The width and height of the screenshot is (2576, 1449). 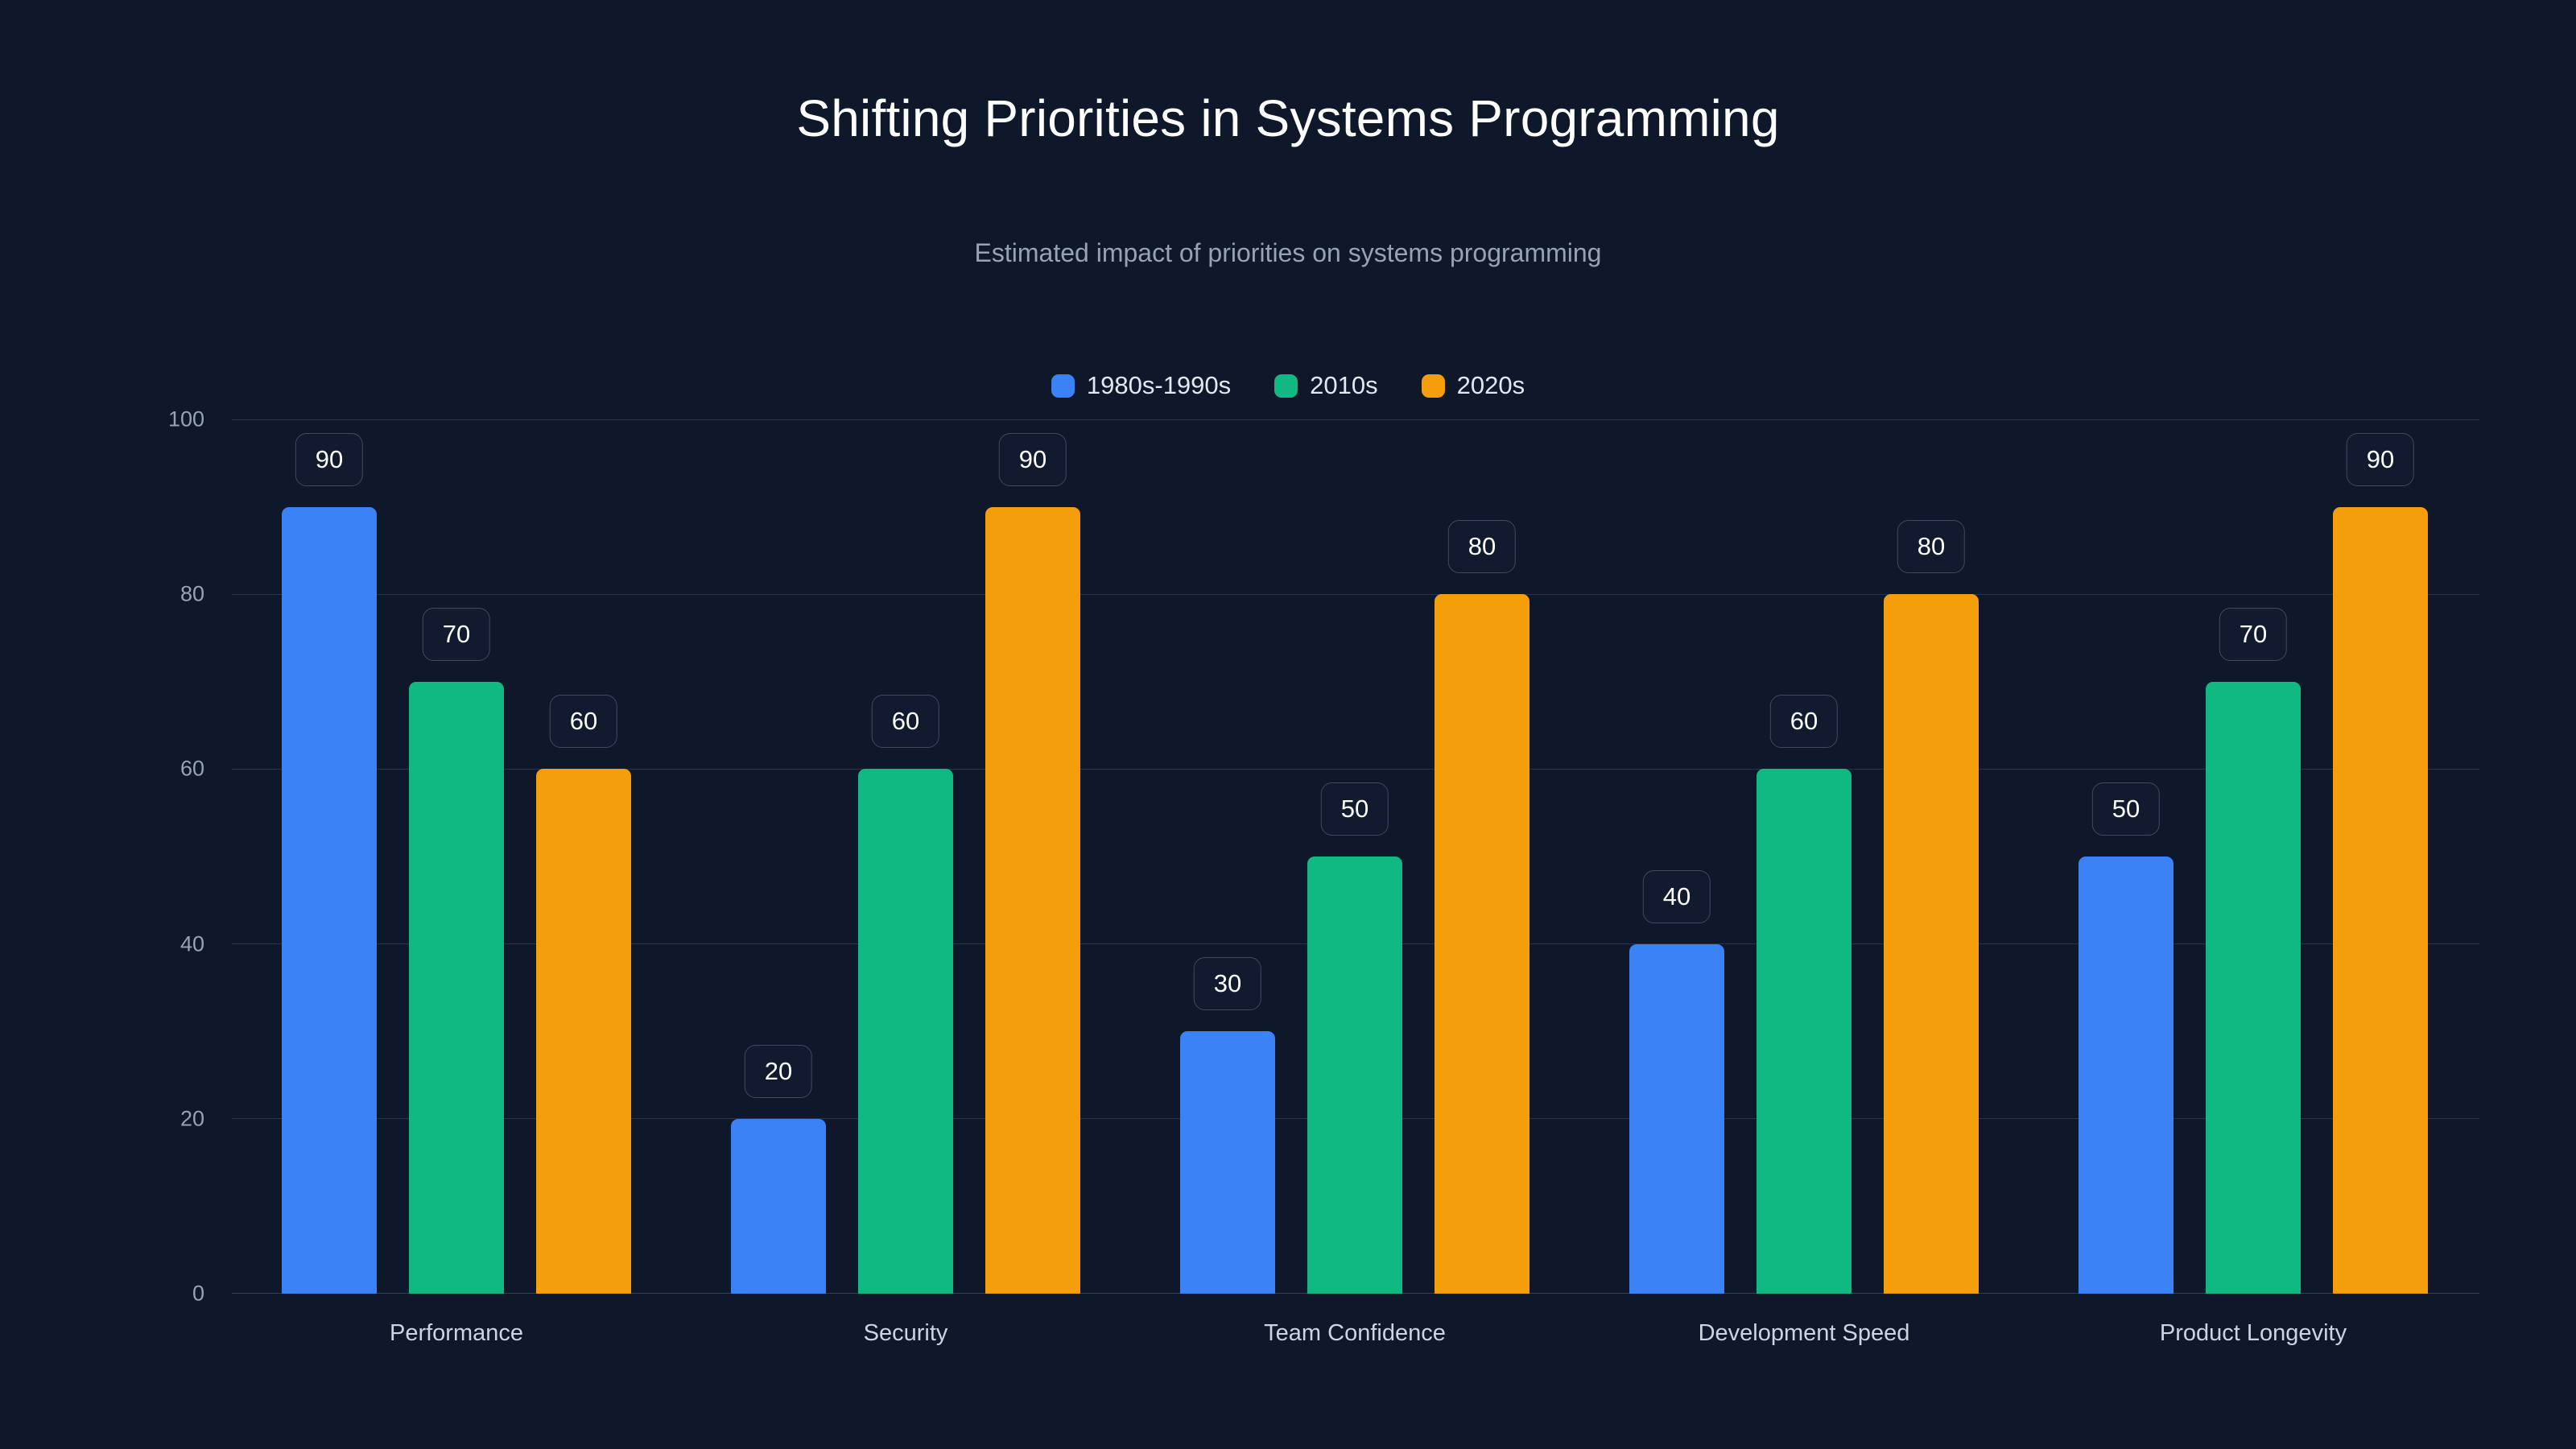 I want to click on bar-performance-1980s-1990s, so click(x=329, y=900).